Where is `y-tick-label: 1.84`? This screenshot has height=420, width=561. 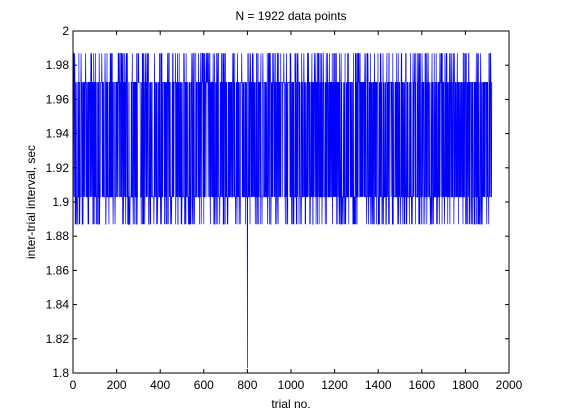
y-tick-label: 1.84 is located at coordinates (58, 305).